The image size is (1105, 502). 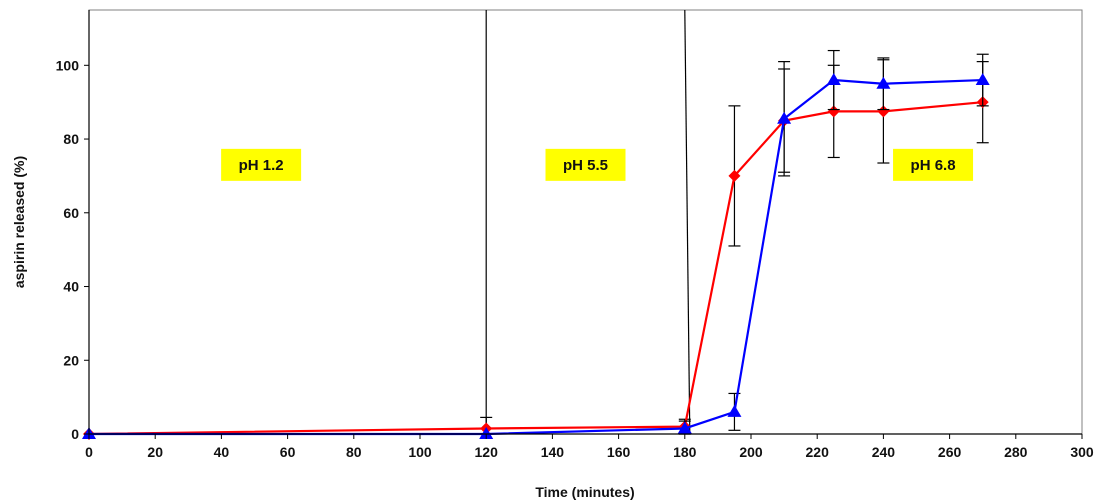 I want to click on x-tick-label: 200, so click(x=751, y=452).